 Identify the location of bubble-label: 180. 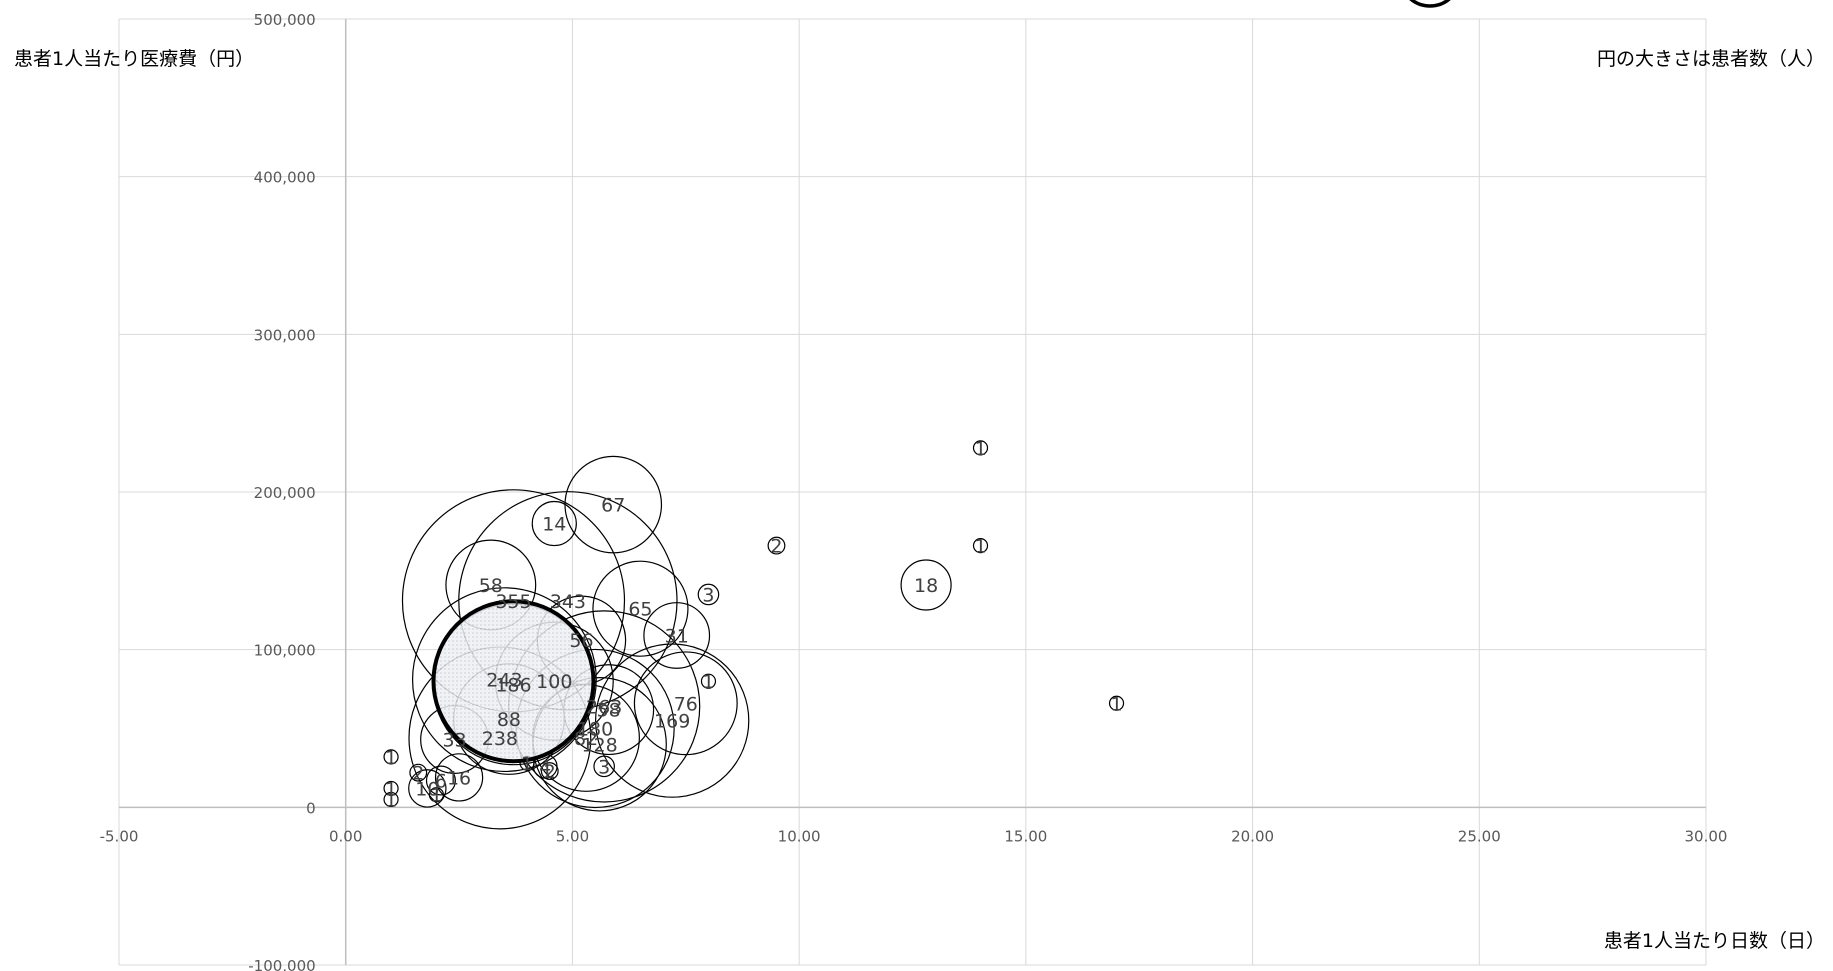
(595, 730).